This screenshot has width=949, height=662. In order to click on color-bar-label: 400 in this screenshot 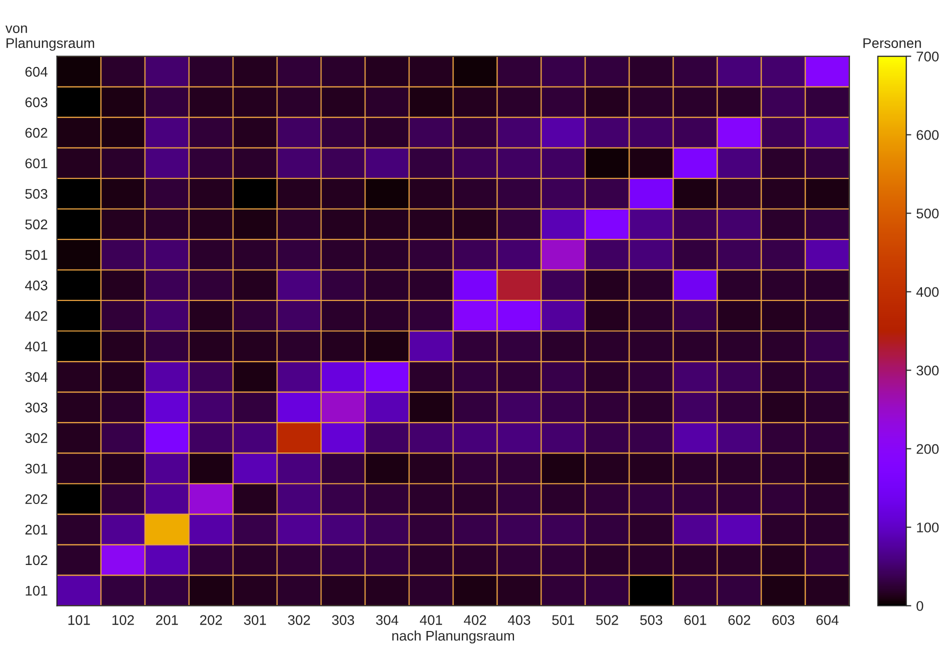, I will do `click(927, 292)`.